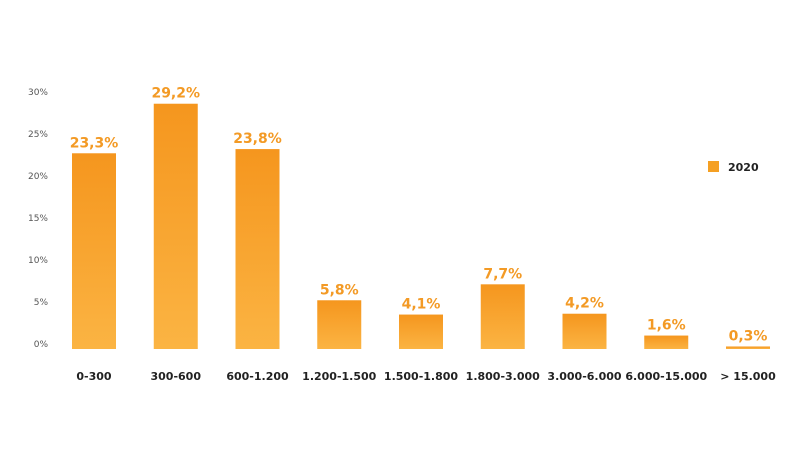 The width and height of the screenshot is (800, 457). I want to click on x-tick-label: 1.500-1.800, so click(421, 376).